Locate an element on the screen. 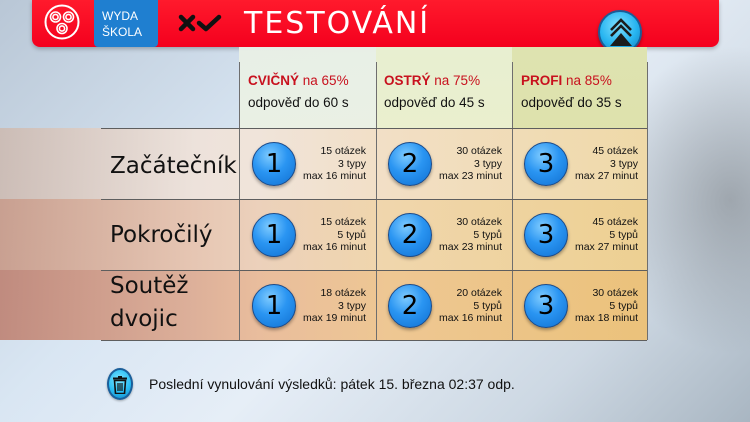  column-header-cvicny: CVIČNÝ na 65% odpověď do 60 s is located at coordinates (298, 92).